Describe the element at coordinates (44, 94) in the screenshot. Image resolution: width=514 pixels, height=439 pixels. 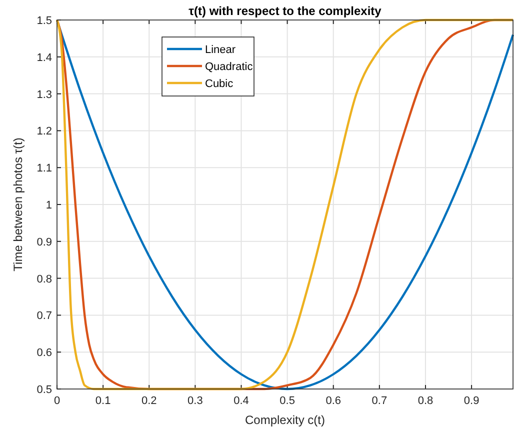
I see `y-tick-label: 1.3` at that location.